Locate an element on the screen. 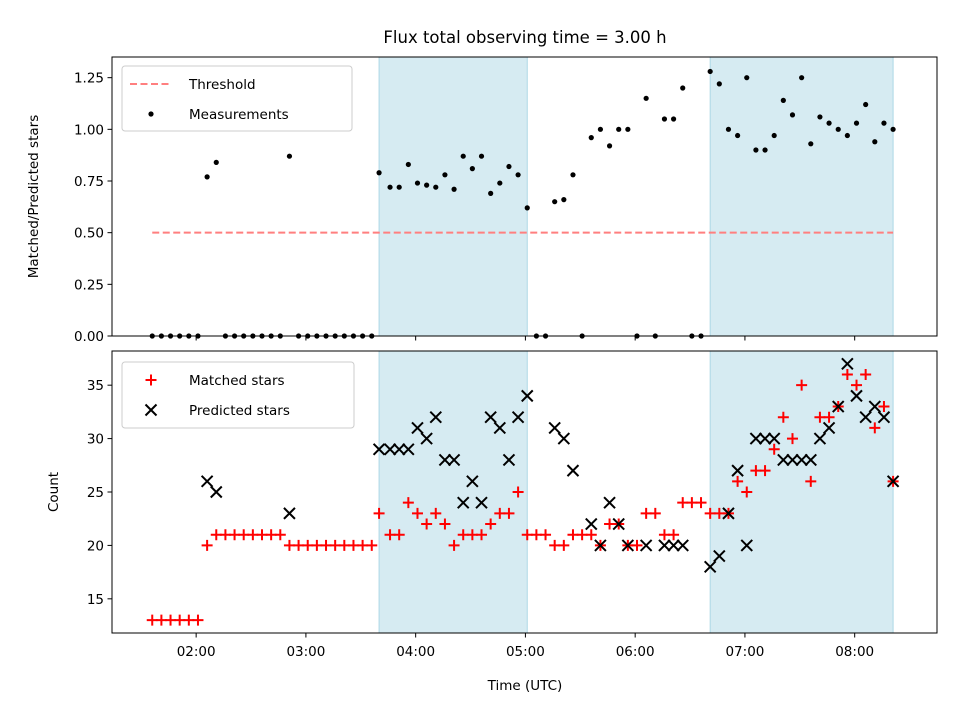  y-tick-label: 0.00 is located at coordinates (89, 337).